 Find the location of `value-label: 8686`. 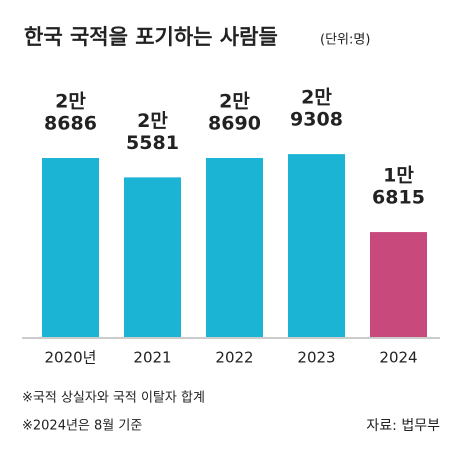

value-label: 8686 is located at coordinates (70, 123).